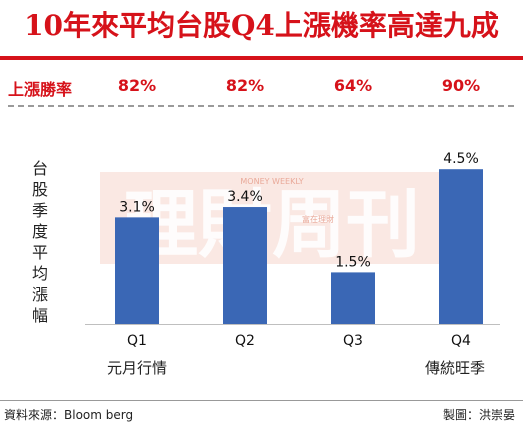  What do you see at coordinates (261, 25) in the screenshot?
I see `chart-title: 10年來平均台股Q4上漲機率高達九成` at bounding box center [261, 25].